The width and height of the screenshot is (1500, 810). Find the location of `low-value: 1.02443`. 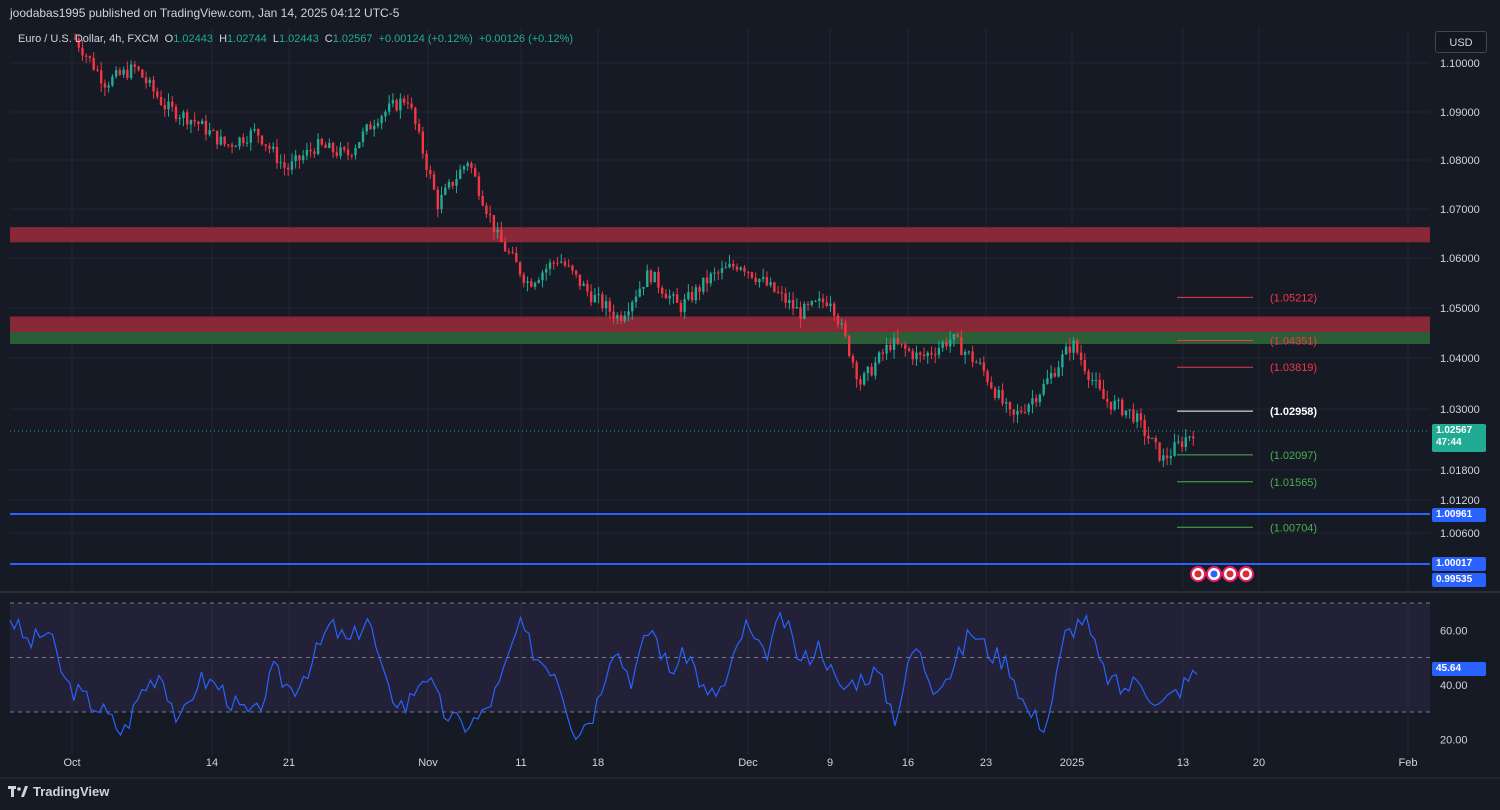

low-value: 1.02443 is located at coordinates (298, 39).